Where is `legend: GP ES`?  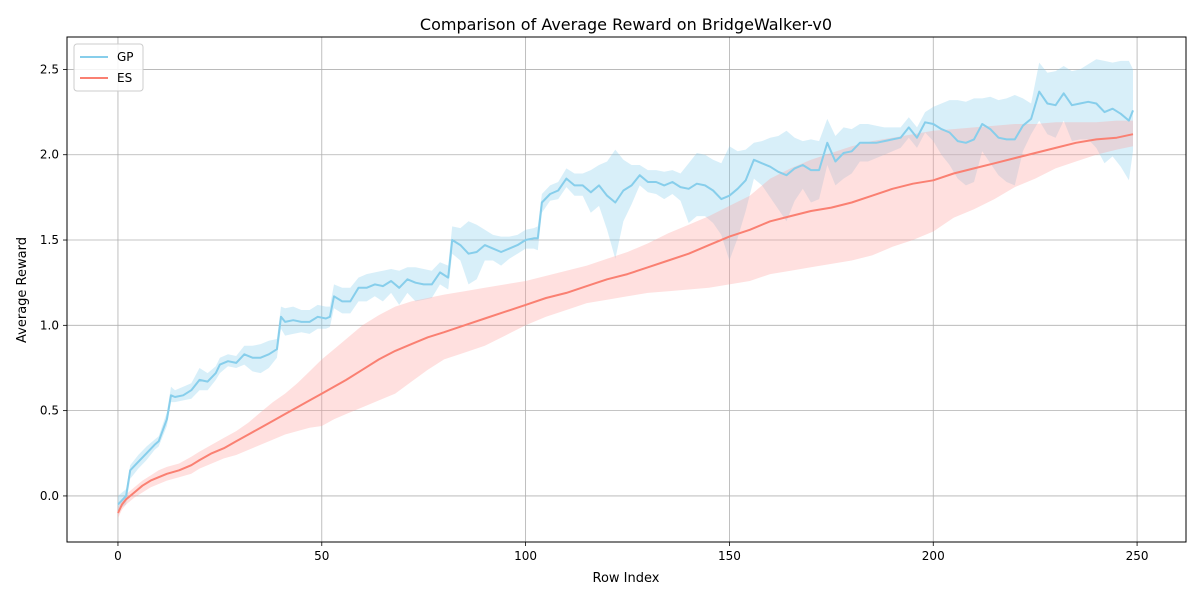 legend: GP ES is located at coordinates (108, 67).